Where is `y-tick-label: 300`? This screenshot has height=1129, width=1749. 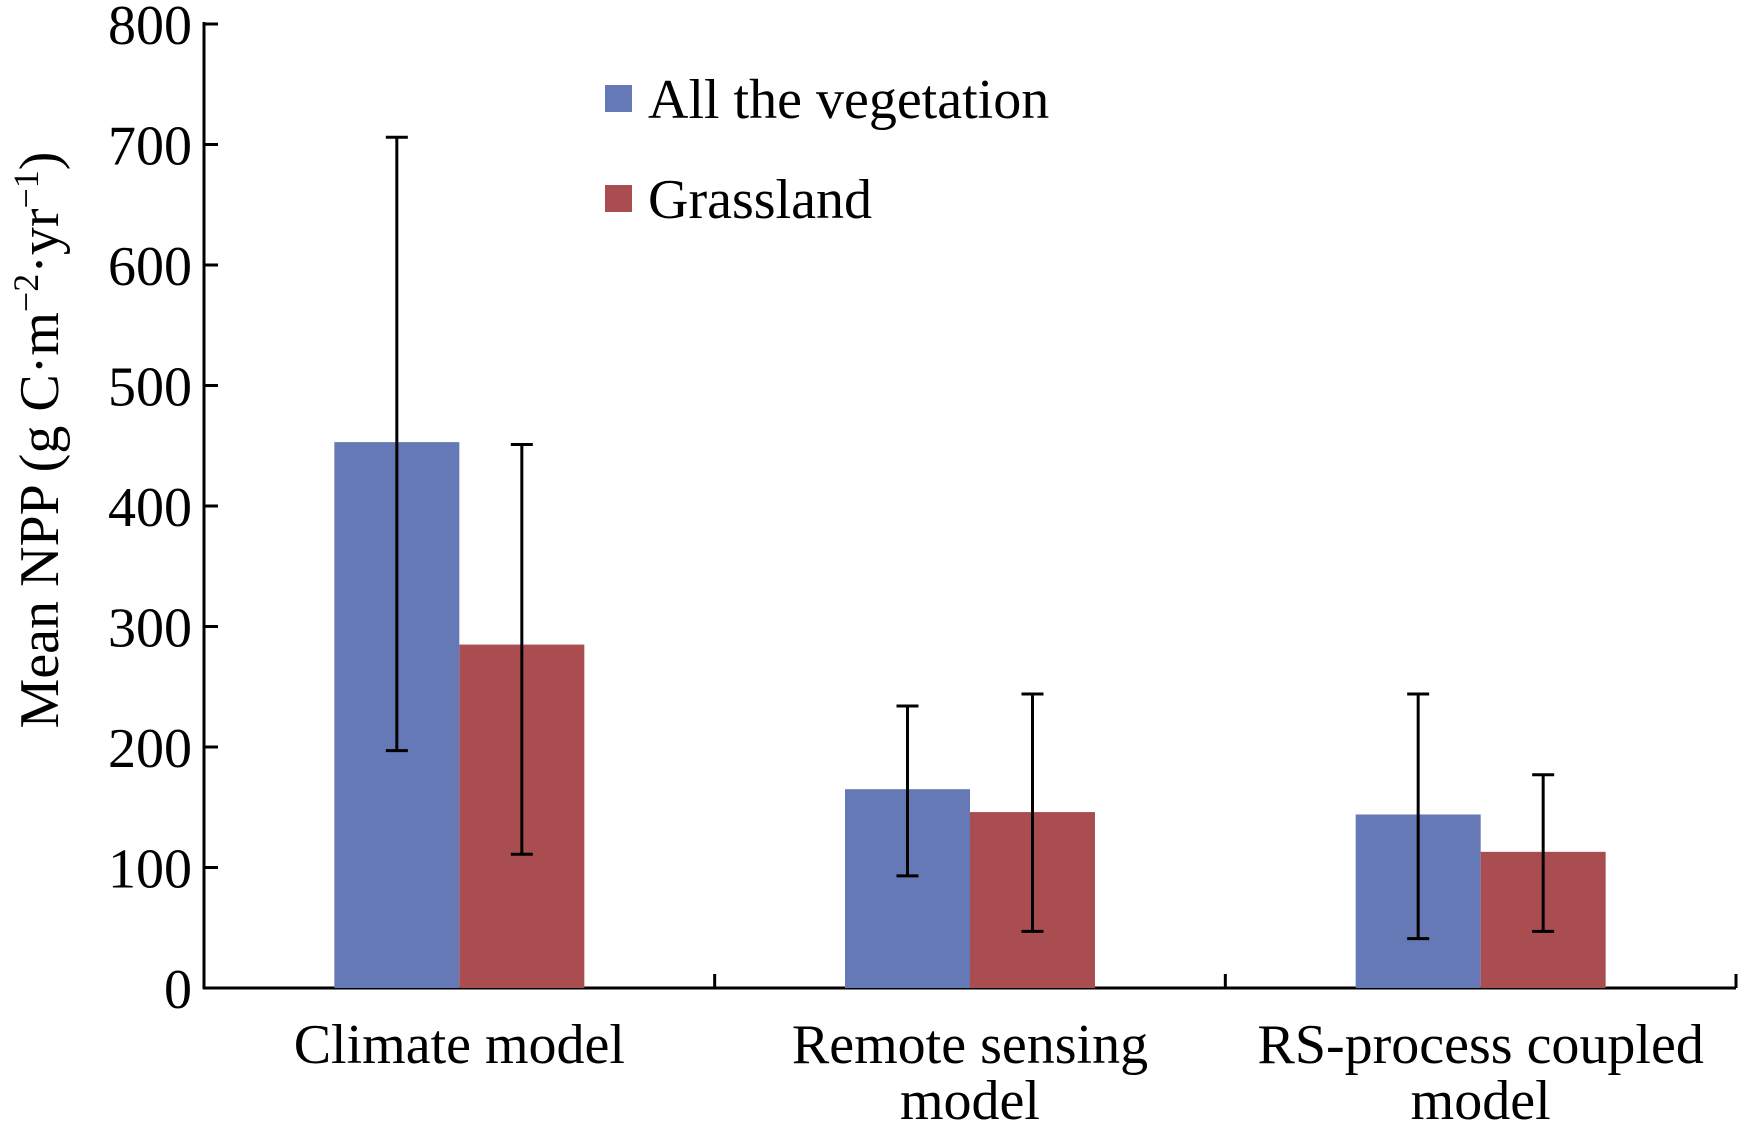 y-tick-label: 300 is located at coordinates (150, 629).